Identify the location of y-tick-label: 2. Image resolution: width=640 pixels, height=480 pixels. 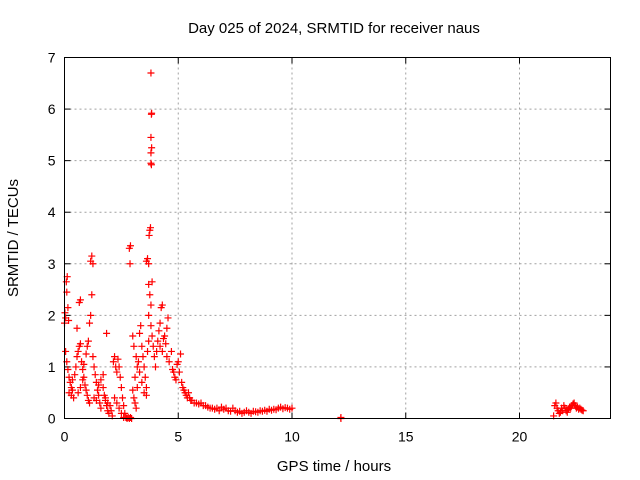
(52, 315).